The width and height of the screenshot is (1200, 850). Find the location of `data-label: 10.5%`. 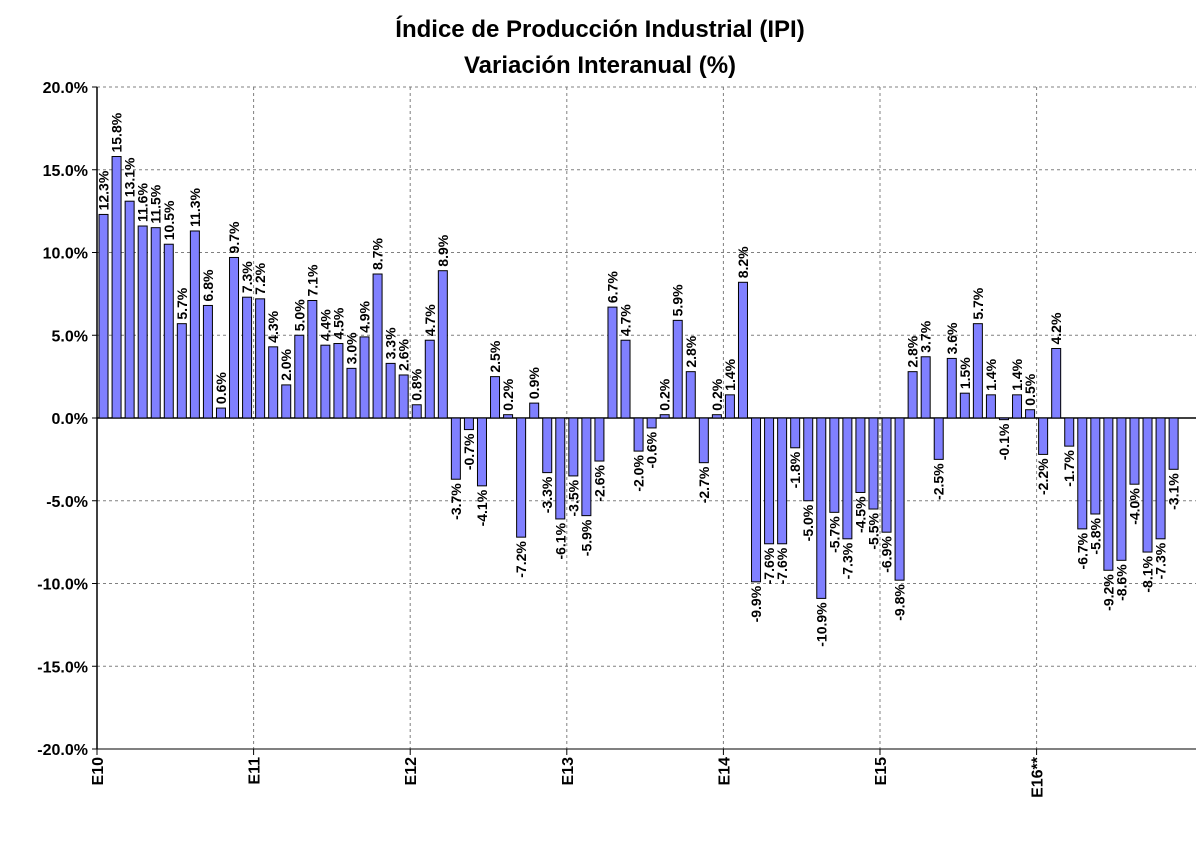

data-label: 10.5% is located at coordinates (169, 220).